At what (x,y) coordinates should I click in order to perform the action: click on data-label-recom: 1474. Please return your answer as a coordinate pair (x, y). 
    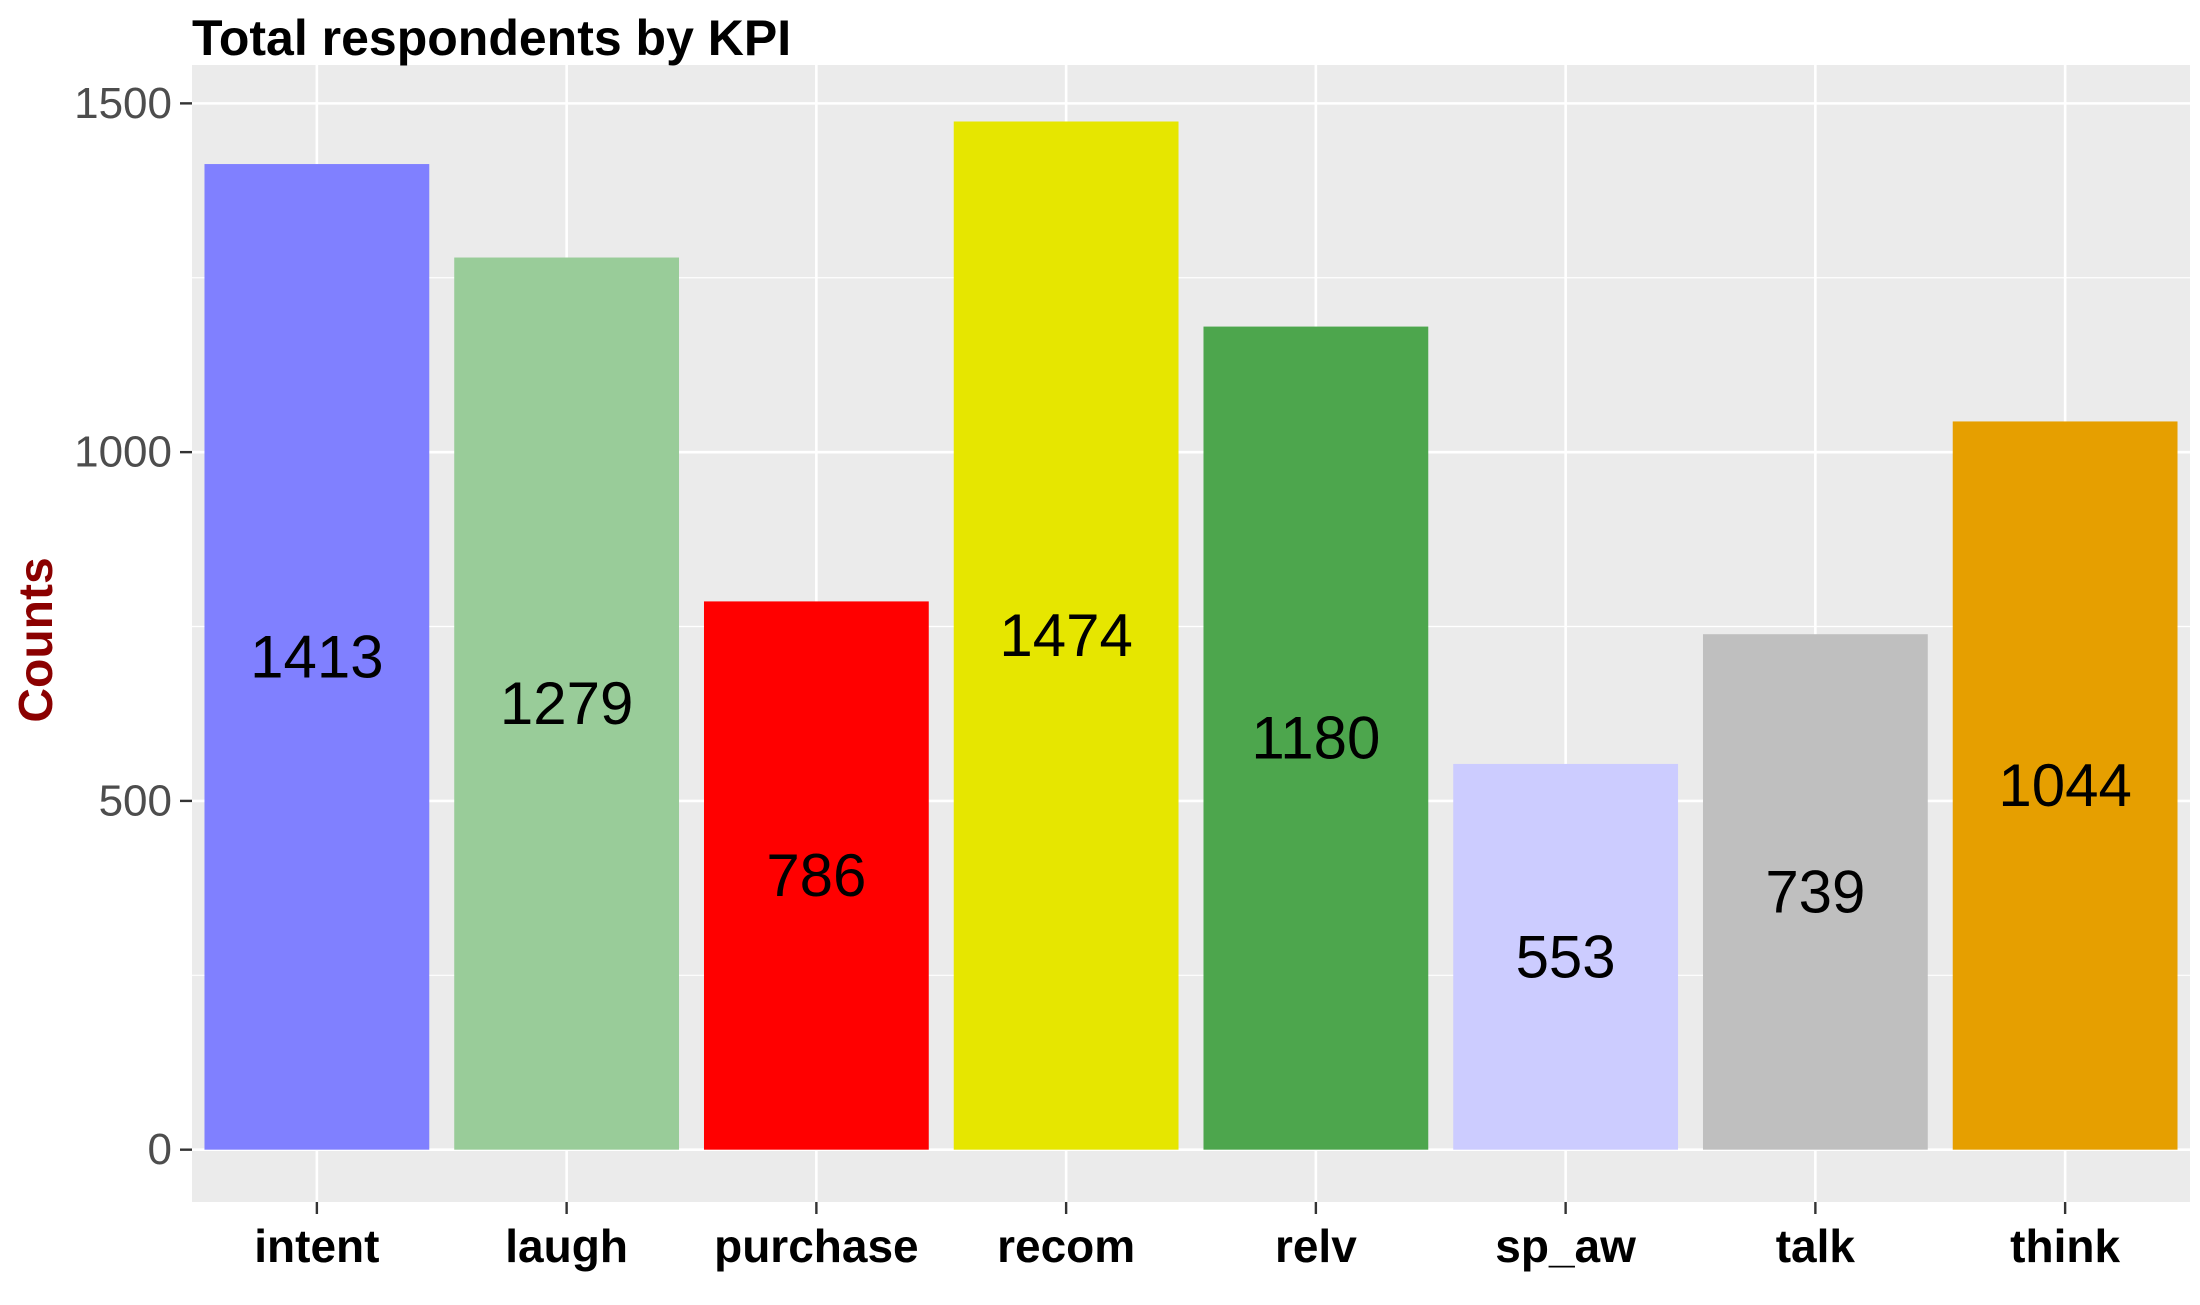
    Looking at the image, I should click on (1065, 635).